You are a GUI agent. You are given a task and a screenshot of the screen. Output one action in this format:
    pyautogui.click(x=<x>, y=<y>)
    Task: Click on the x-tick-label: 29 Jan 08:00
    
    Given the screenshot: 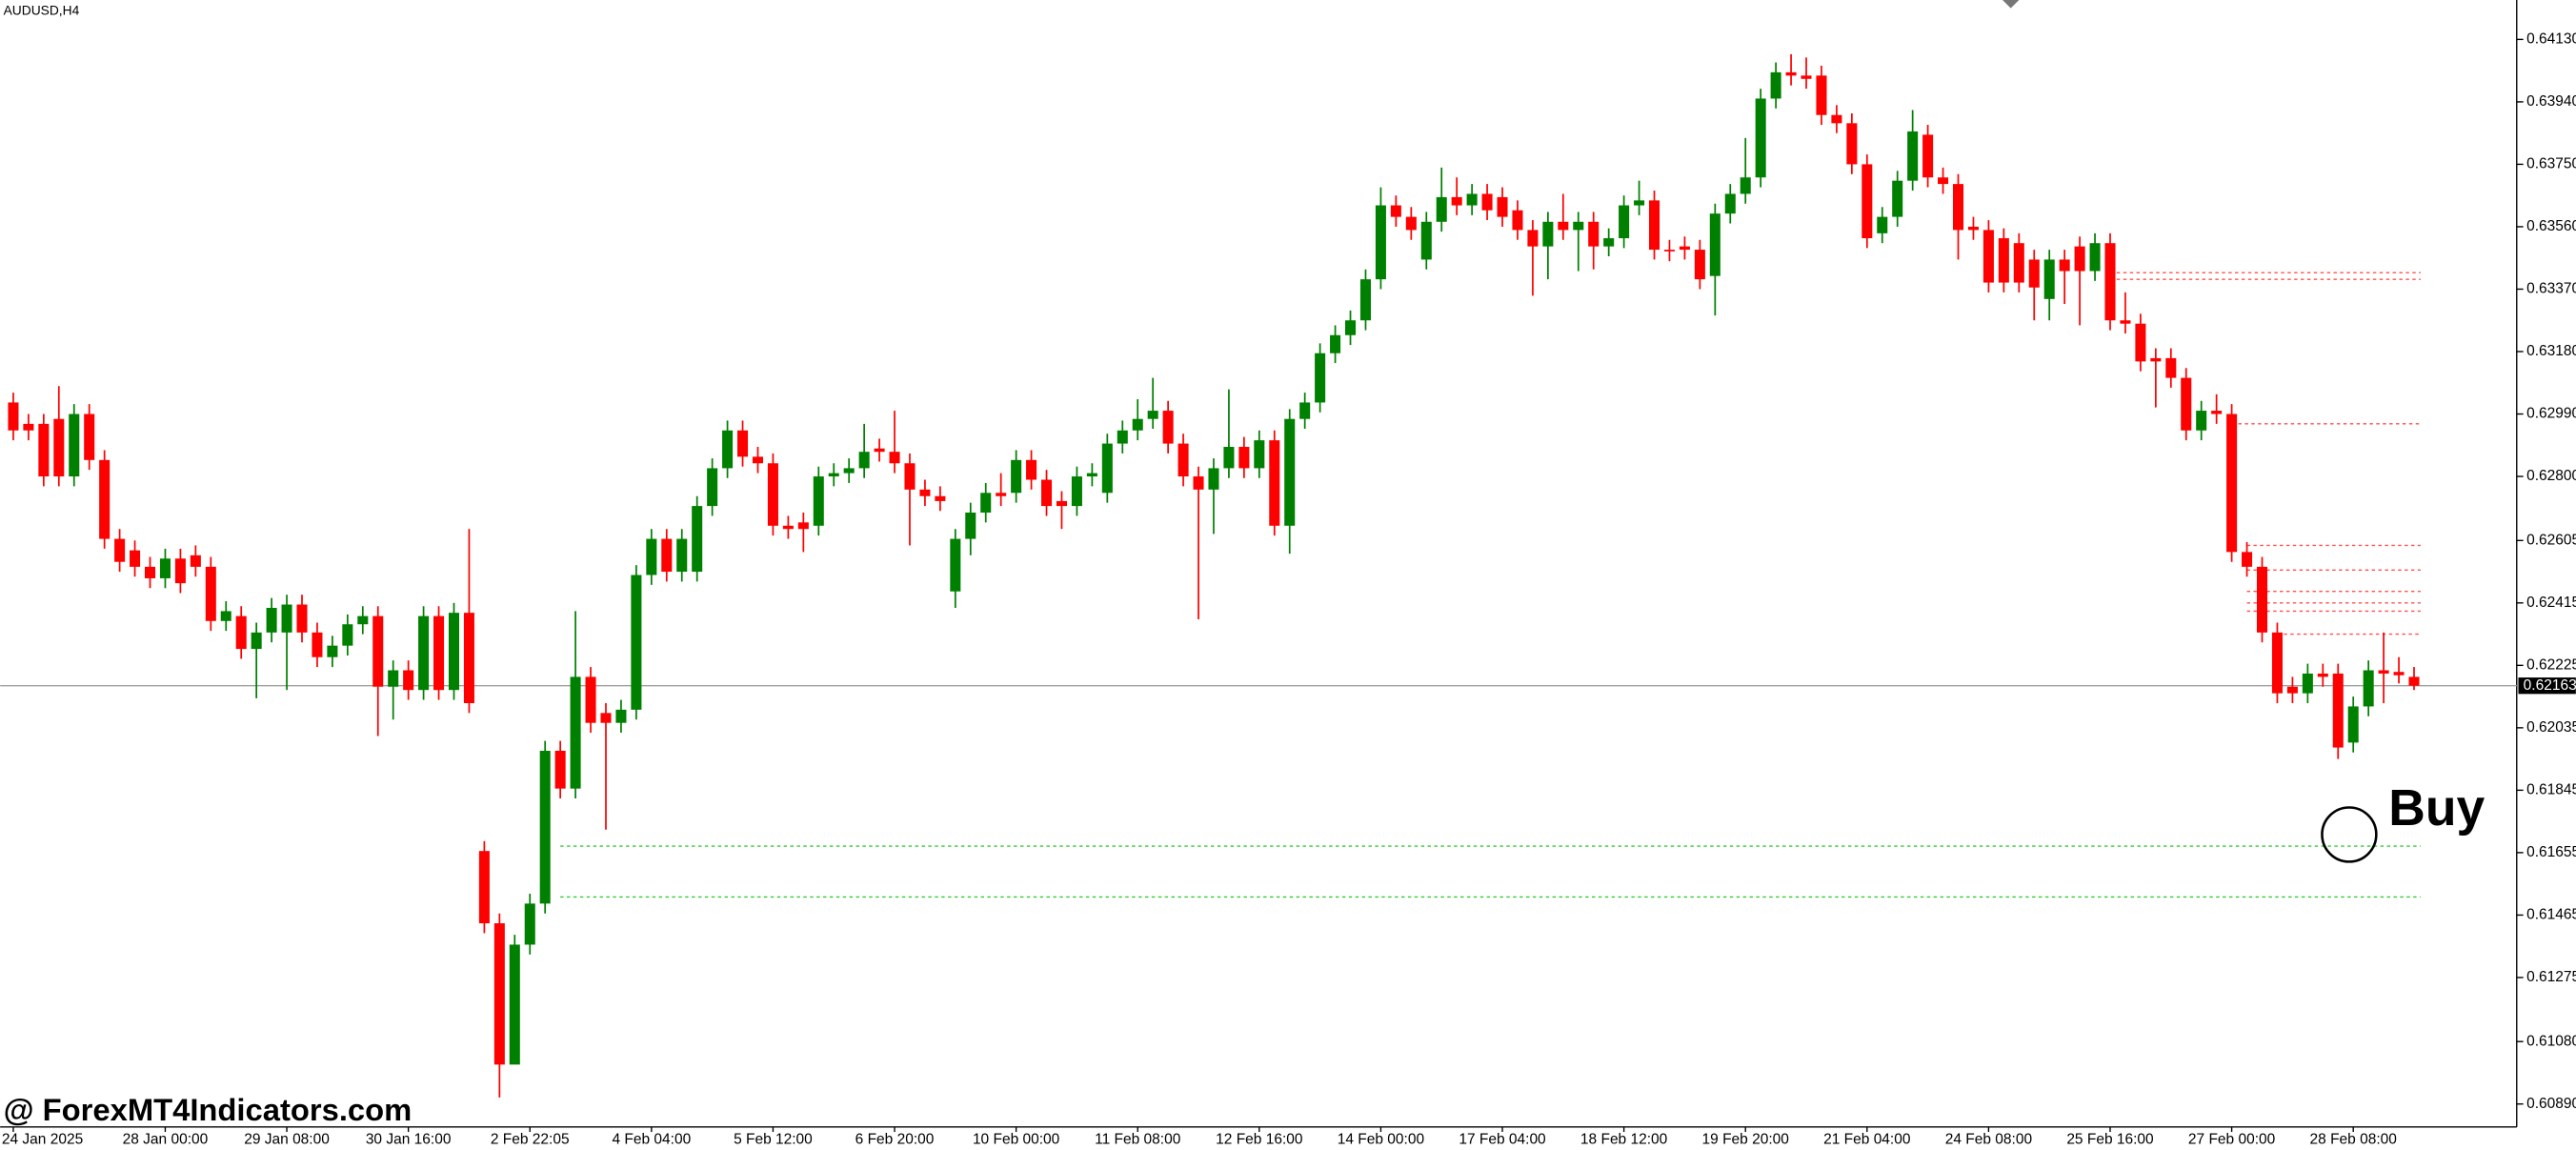 What is the action you would take?
    pyautogui.click(x=287, y=1140)
    